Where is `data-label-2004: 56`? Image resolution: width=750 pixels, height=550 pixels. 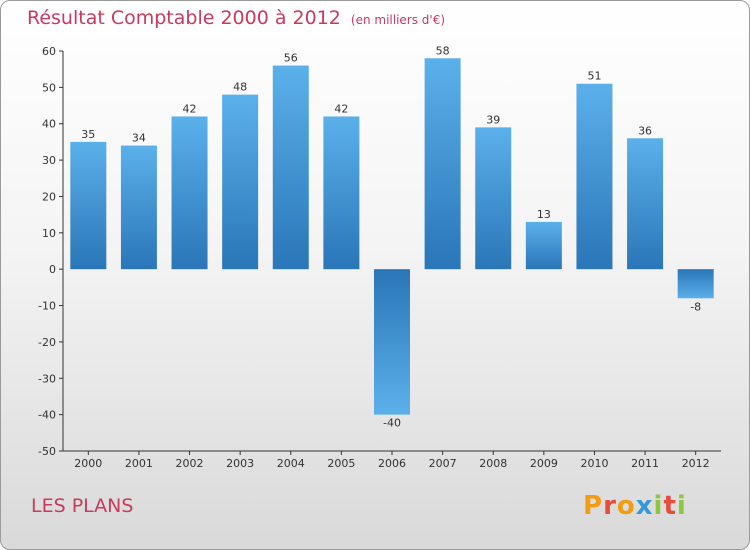 data-label-2004: 56 is located at coordinates (291, 58).